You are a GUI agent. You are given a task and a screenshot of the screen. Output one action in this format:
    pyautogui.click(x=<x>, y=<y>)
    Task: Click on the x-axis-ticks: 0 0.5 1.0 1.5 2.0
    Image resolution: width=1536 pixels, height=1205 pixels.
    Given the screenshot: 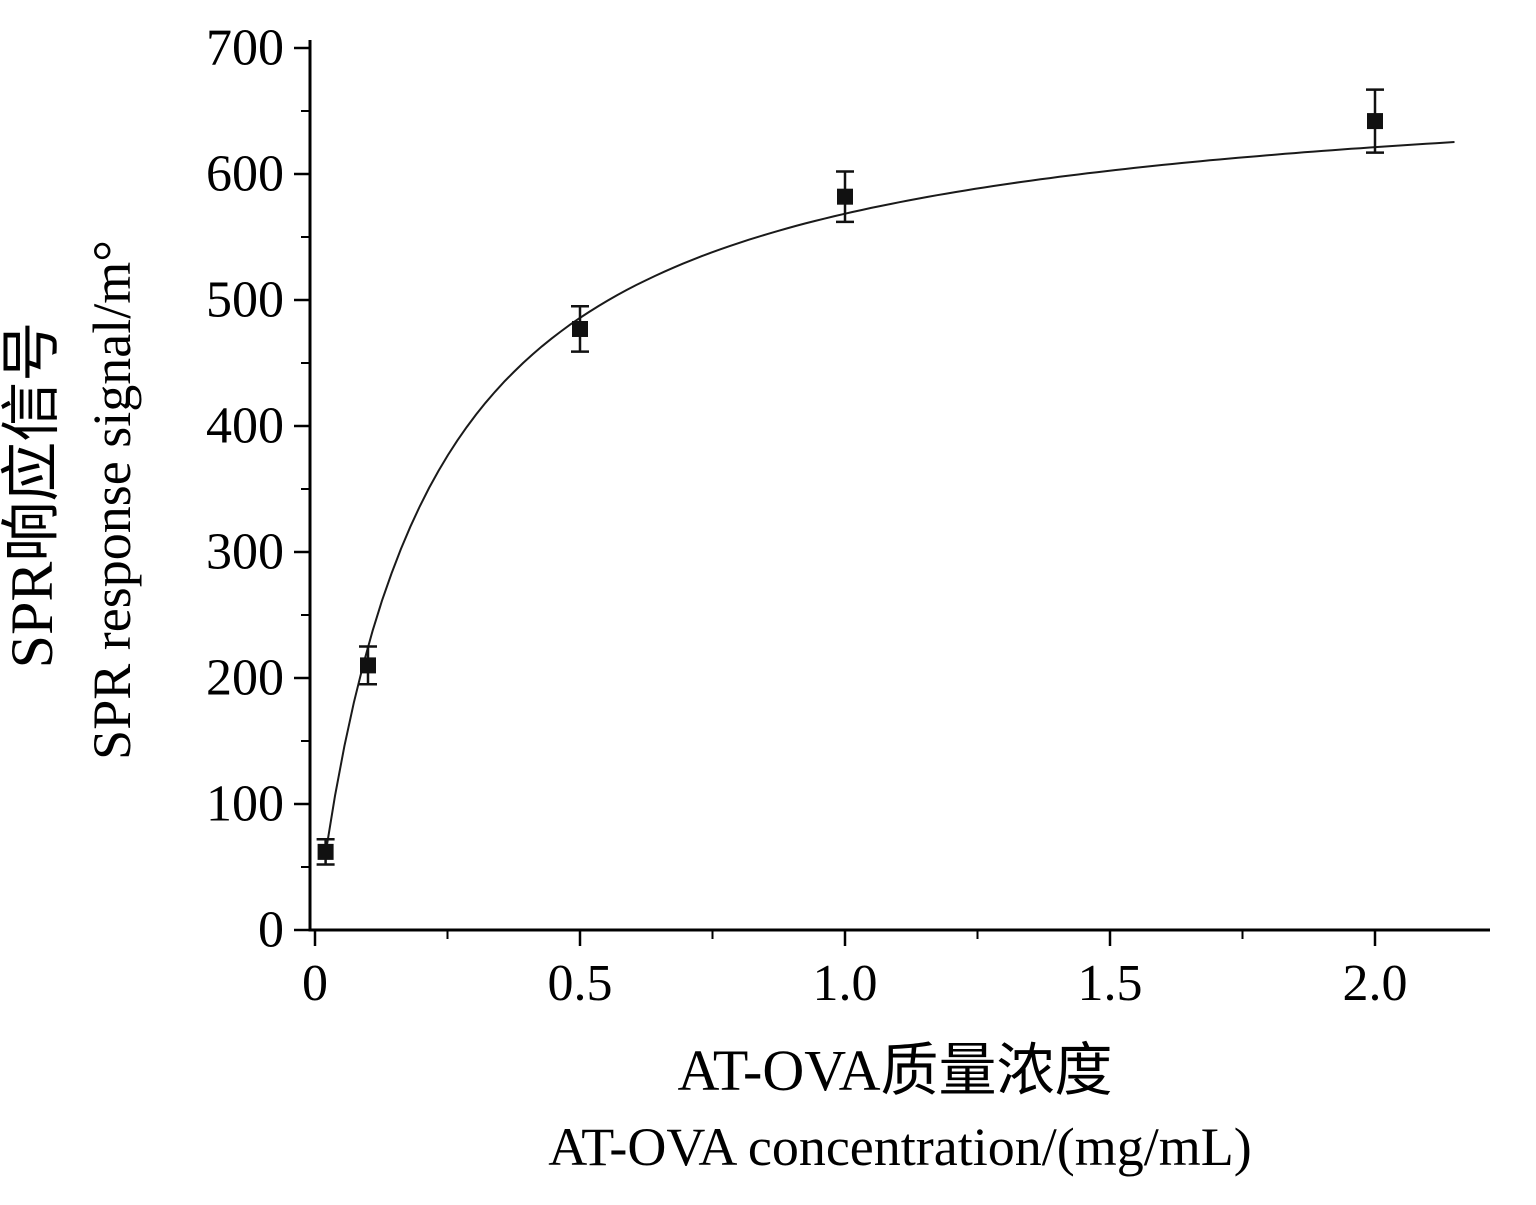 What is the action you would take?
    pyautogui.click(x=855, y=971)
    